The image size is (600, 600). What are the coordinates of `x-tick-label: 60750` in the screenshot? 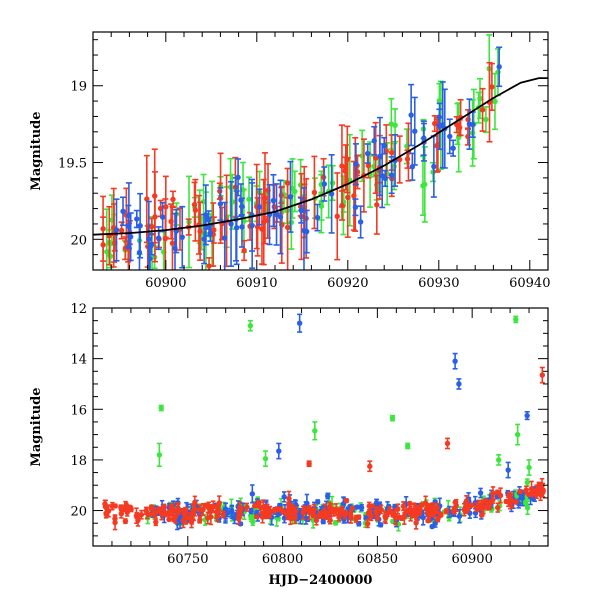 It's located at (187, 559).